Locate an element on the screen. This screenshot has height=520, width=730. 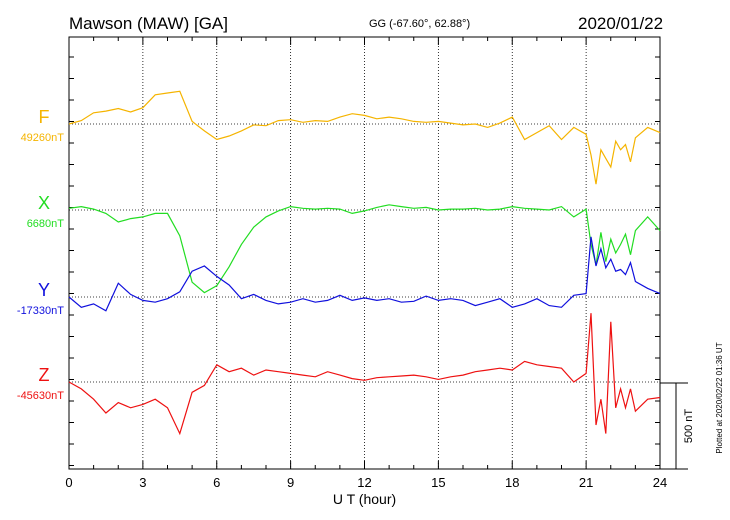
x-tick-label: 21 is located at coordinates (586, 482).